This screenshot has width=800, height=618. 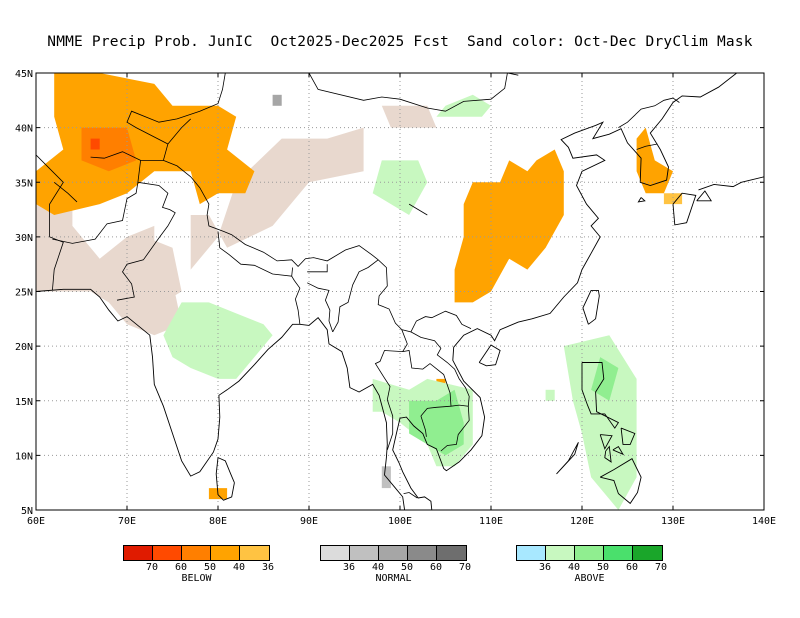 I want to click on x-tick-label: 70E, so click(x=127, y=521).